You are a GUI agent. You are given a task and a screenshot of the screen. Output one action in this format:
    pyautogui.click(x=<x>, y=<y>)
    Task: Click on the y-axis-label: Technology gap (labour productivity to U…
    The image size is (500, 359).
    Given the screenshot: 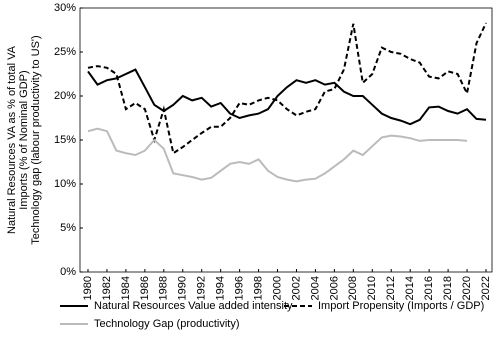 What is the action you would take?
    pyautogui.click(x=36, y=139)
    